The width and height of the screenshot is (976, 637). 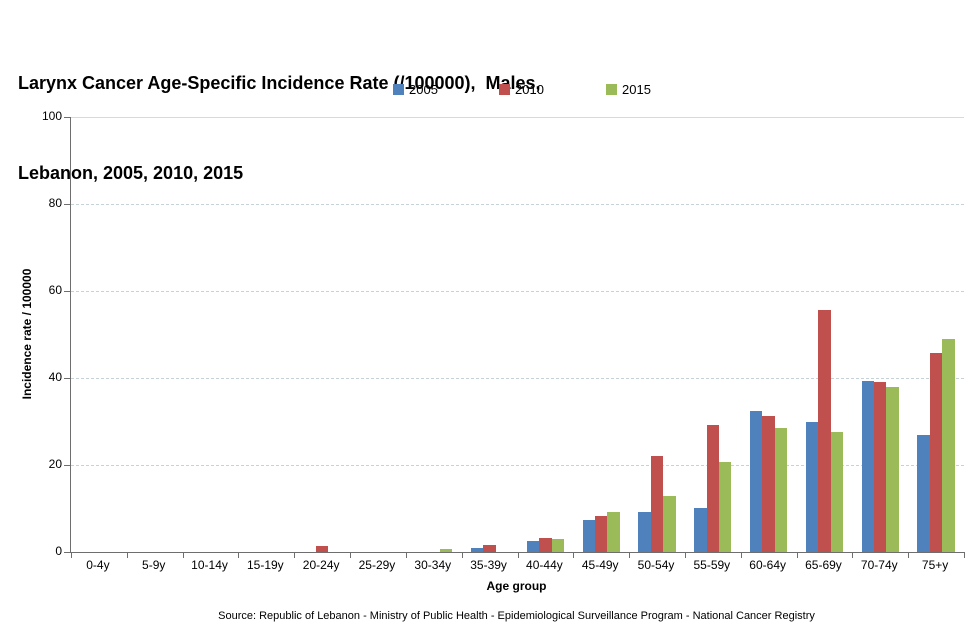 What do you see at coordinates (488, 565) in the screenshot?
I see `x-tick-label-35-39y: 35-39y` at bounding box center [488, 565].